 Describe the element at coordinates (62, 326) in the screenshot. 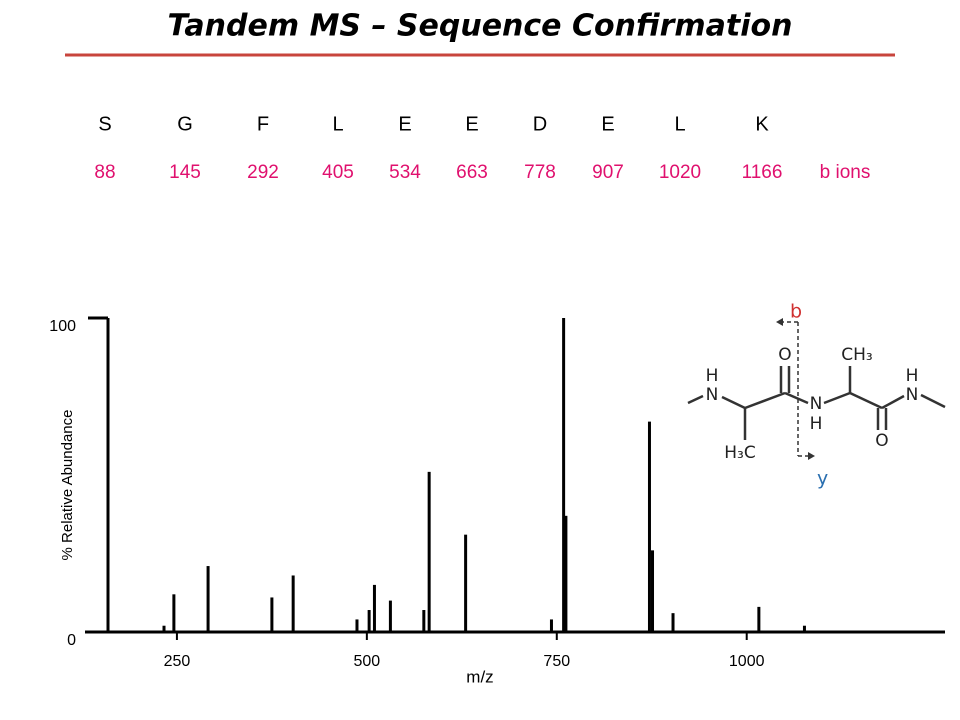

I see `y-tick-label: 100` at that location.